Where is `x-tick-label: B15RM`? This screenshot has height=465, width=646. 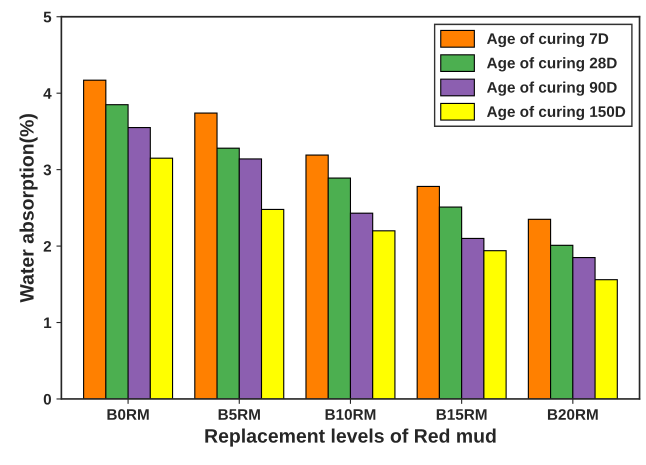
x-tick-label: B15RM is located at coordinates (461, 414).